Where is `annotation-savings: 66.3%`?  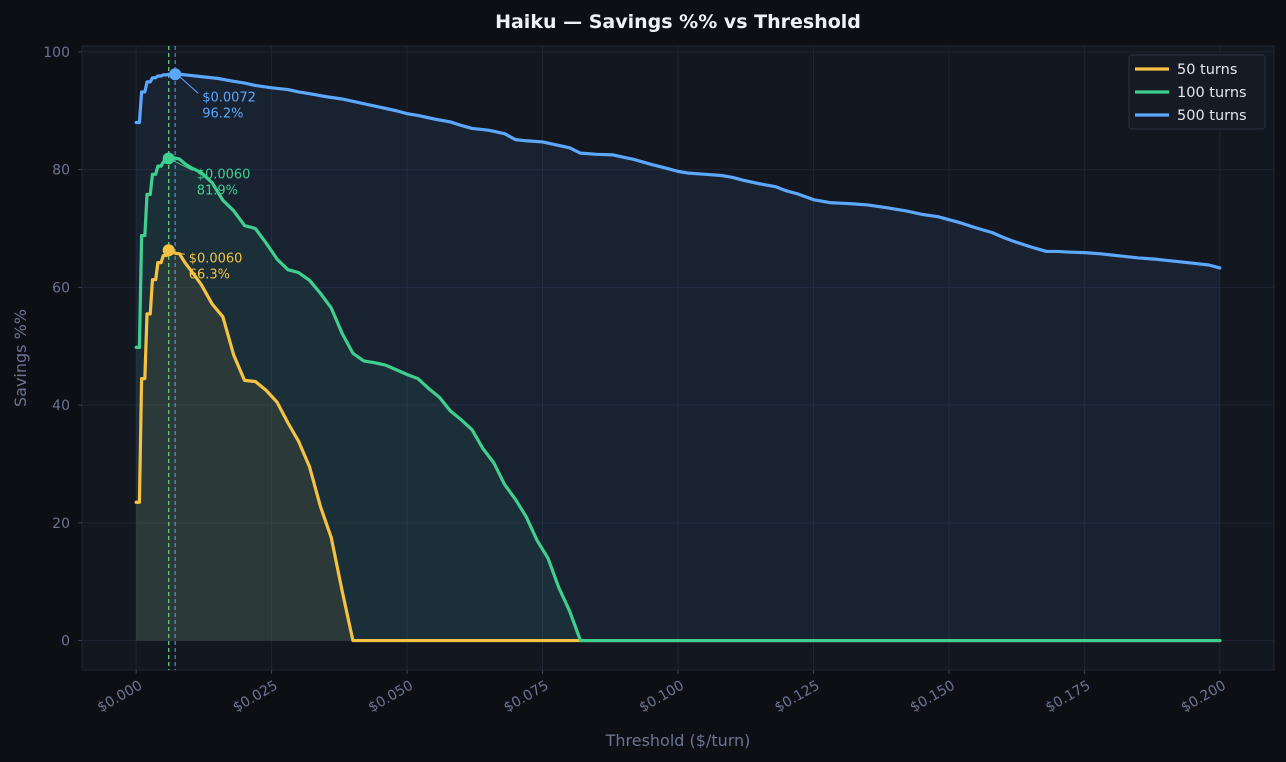 annotation-savings: 66.3% is located at coordinates (209, 274).